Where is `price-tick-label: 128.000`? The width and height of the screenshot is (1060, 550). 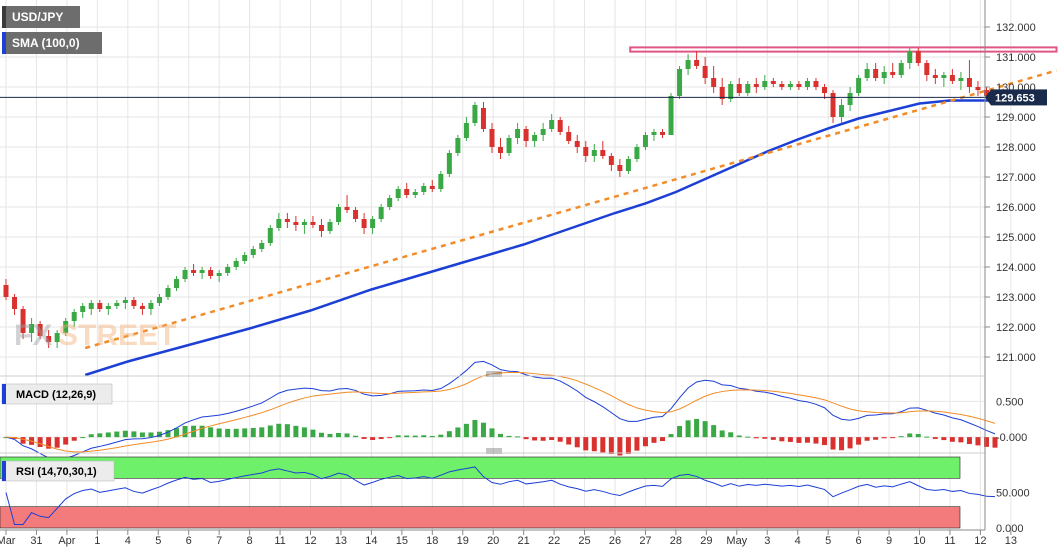 price-tick-label: 128.000 is located at coordinates (1016, 148).